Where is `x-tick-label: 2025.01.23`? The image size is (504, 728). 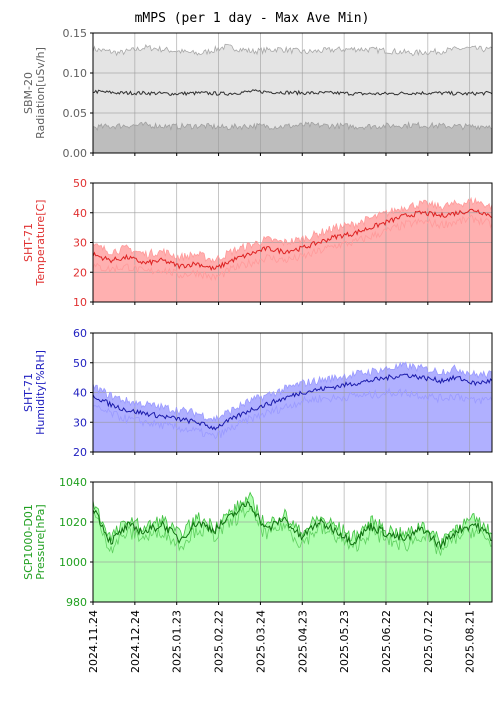 x-tick-label: 2025.01.23 is located at coordinates (177, 641).